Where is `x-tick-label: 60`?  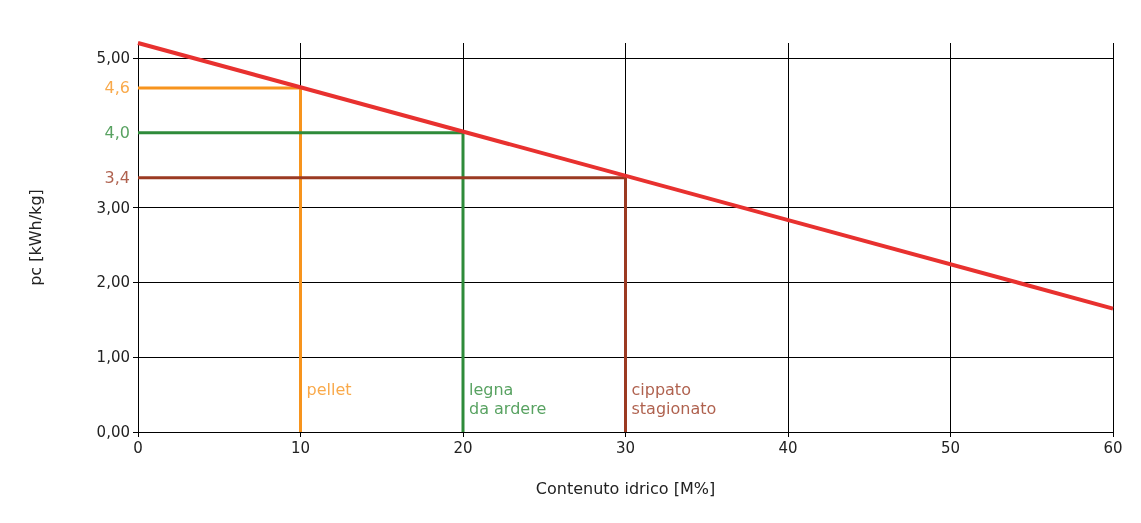
x-tick-label: 60 is located at coordinates (1113, 447).